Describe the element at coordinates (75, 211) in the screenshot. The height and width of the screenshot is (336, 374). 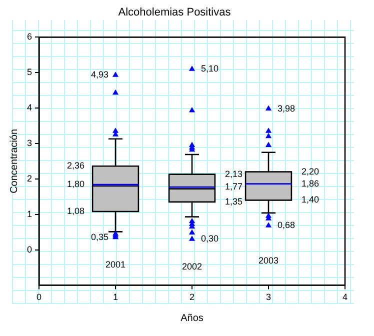
I see `annotation: 1,08` at that location.